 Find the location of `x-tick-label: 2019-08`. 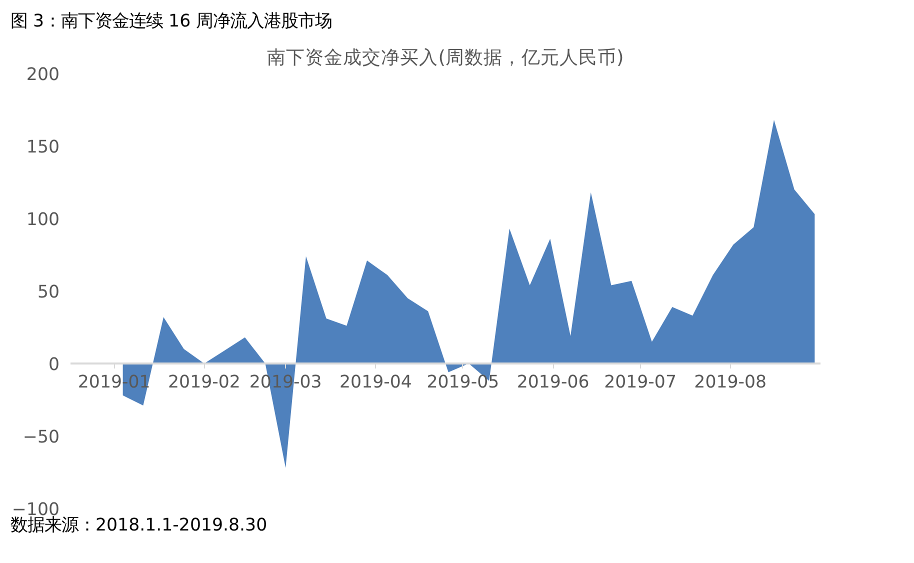

x-tick-label: 2019-08 is located at coordinates (730, 382).